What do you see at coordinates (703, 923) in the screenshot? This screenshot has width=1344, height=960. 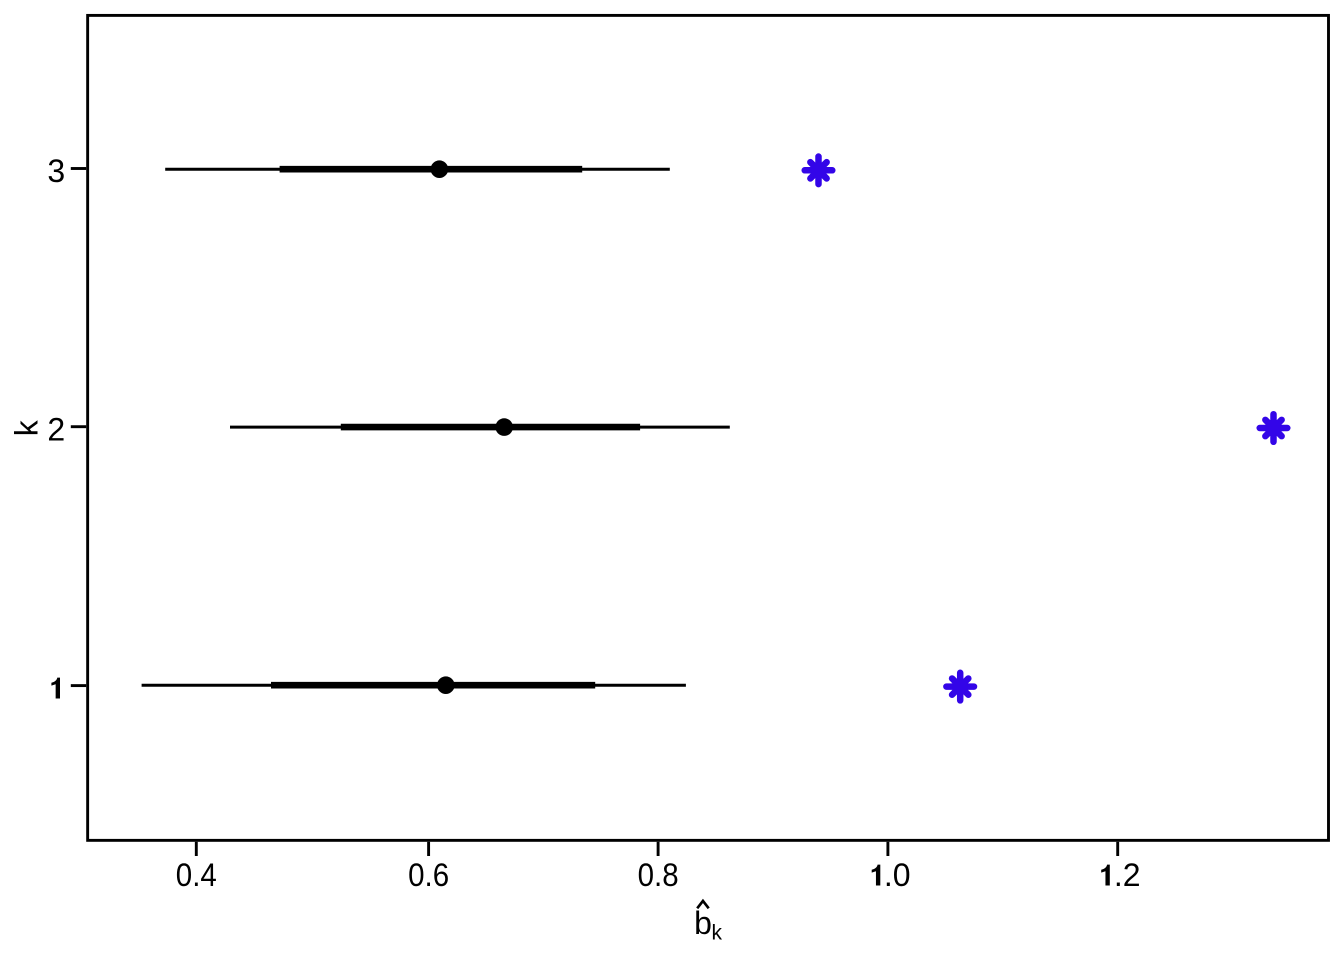 I see `svg-text: b` at bounding box center [703, 923].